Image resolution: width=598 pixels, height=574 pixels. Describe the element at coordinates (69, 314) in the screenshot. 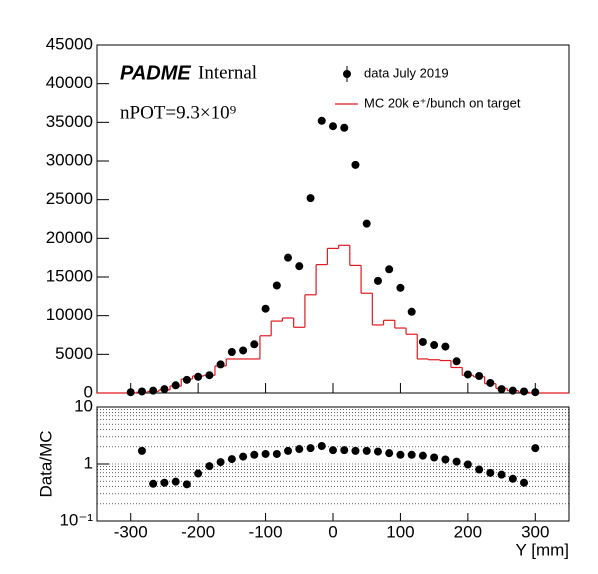

I see `y-tick-label: 10000` at that location.